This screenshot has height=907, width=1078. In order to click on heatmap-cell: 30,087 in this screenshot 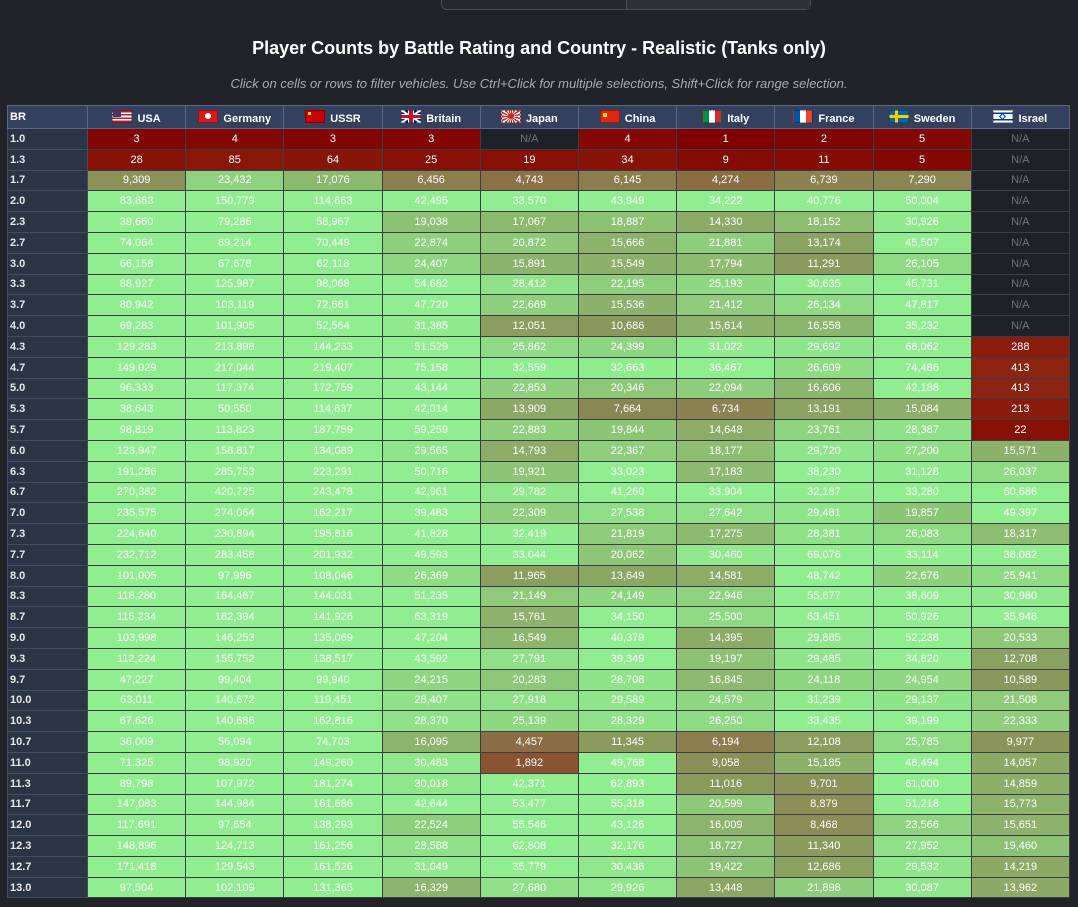, I will do `click(922, 887)`.